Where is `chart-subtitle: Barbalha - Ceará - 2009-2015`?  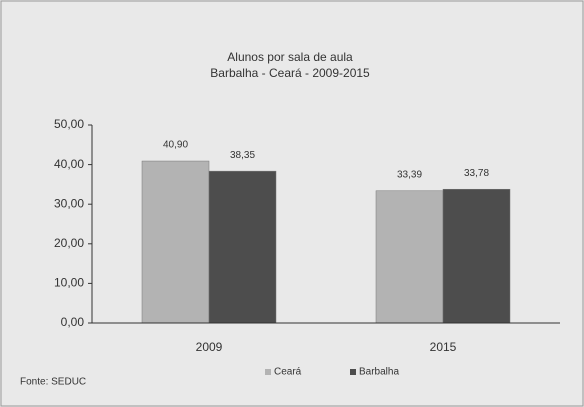 chart-subtitle: Barbalha - Ceará - 2009-2015 is located at coordinates (290, 73).